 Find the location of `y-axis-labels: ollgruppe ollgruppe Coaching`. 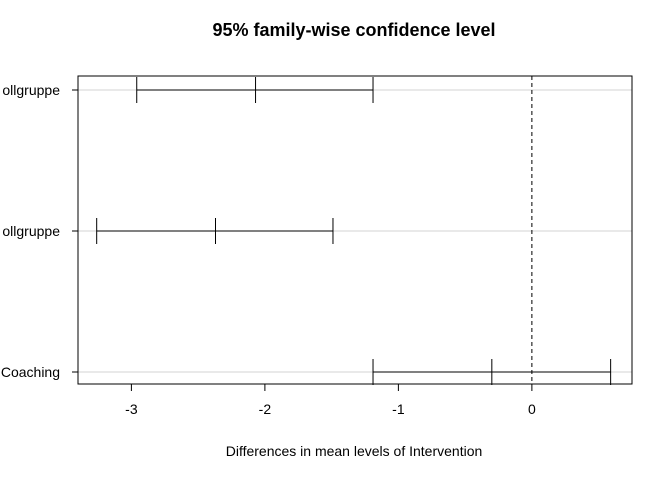

y-axis-labels: ollgruppe ollgruppe Coaching is located at coordinates (39, 231).